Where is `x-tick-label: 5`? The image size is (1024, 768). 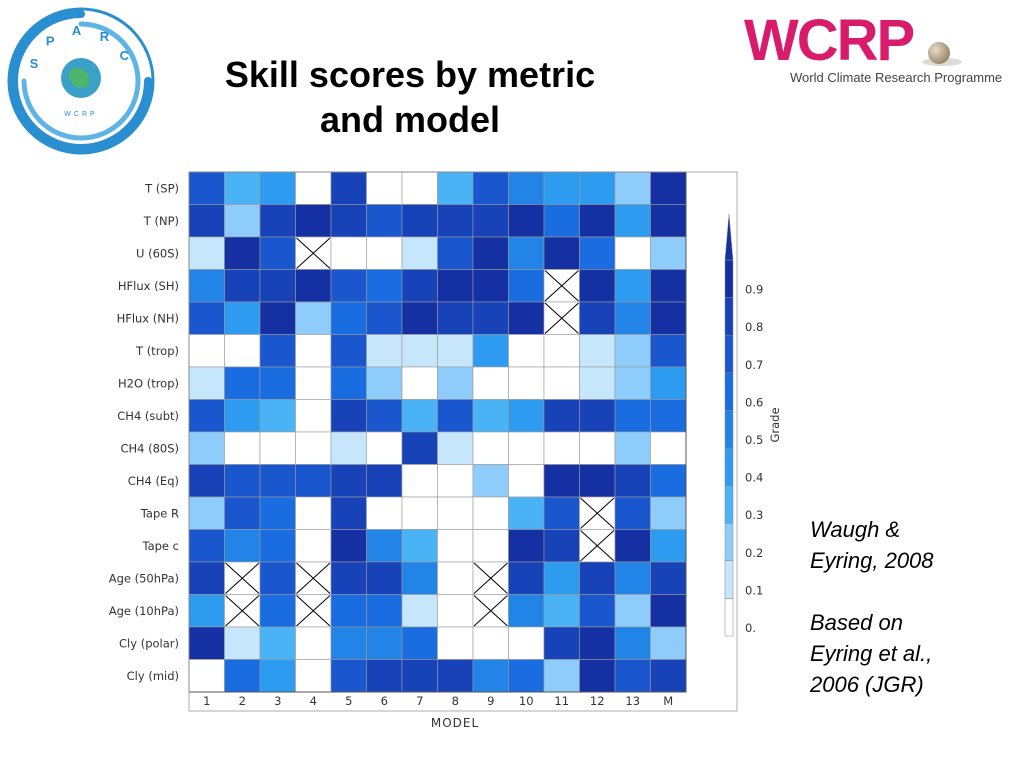
x-tick-label: 5 is located at coordinates (348, 701).